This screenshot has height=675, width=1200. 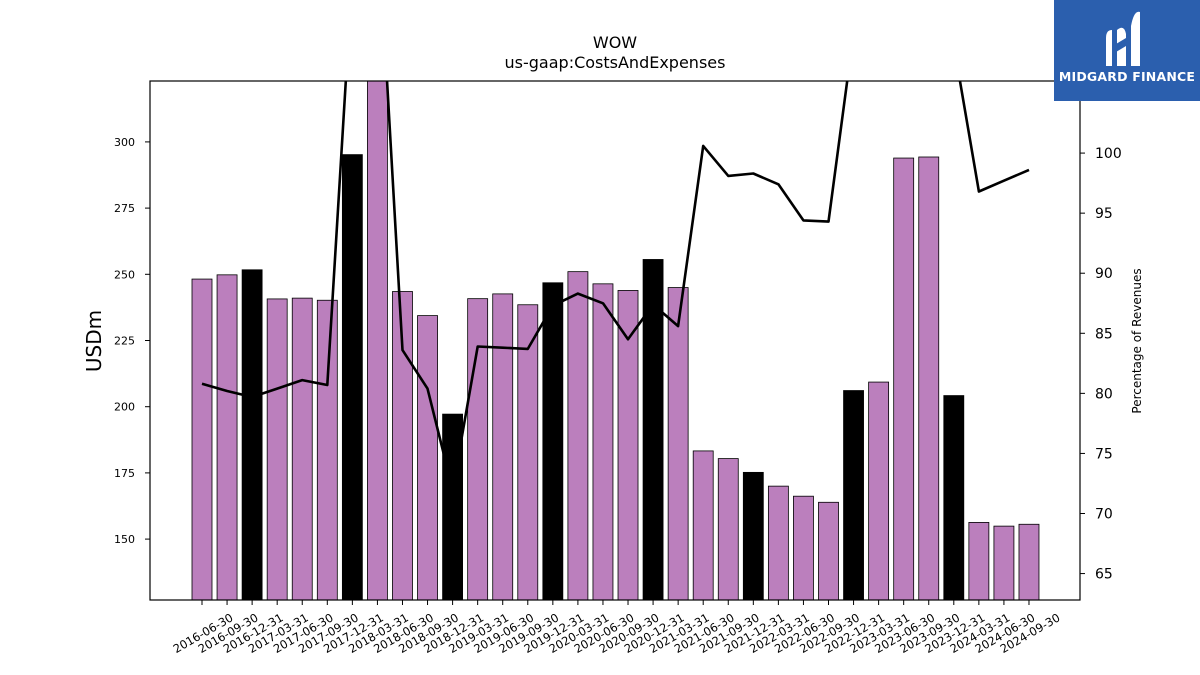 What do you see at coordinates (1127, 76) in the screenshot?
I see `logo-text: MIDGARD FINANCE` at bounding box center [1127, 76].